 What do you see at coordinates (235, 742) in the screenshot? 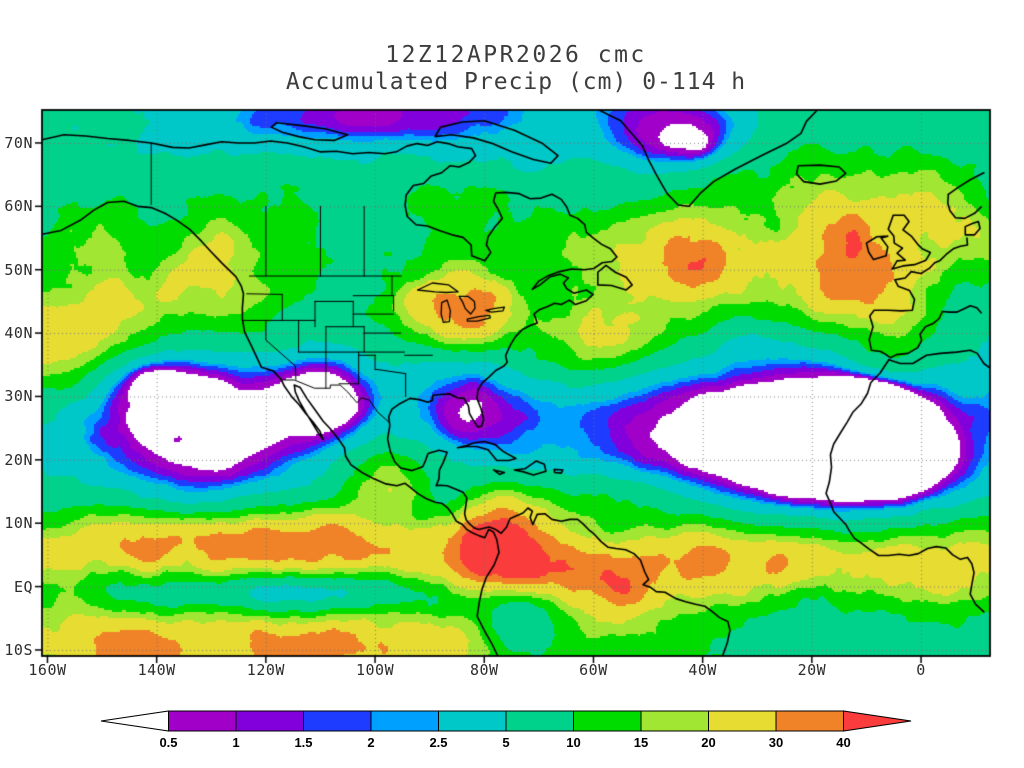
I see `colorbar-tick-label: 1` at bounding box center [235, 742].